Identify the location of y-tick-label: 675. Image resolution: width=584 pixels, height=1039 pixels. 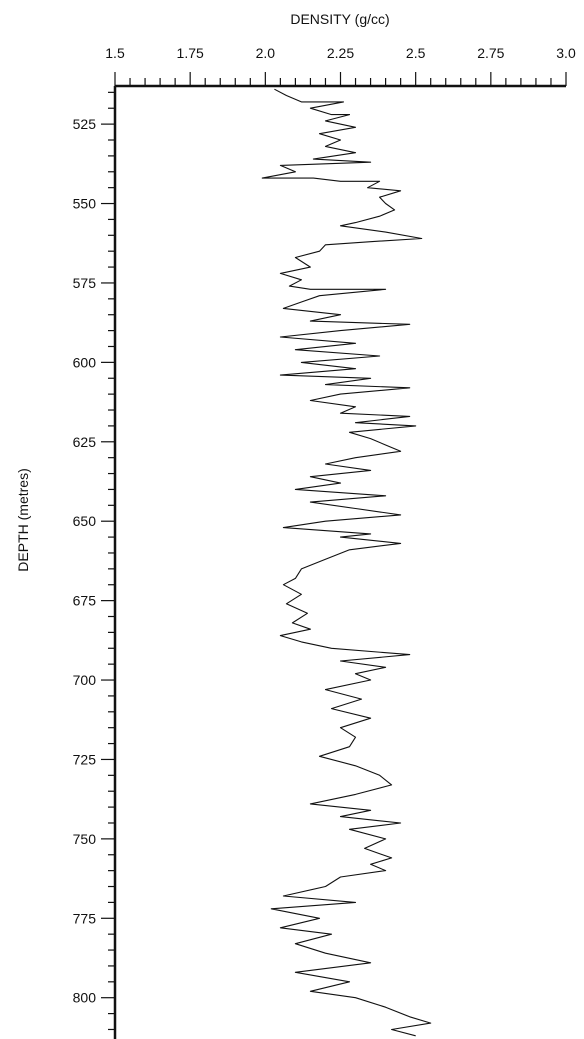
(85, 601).